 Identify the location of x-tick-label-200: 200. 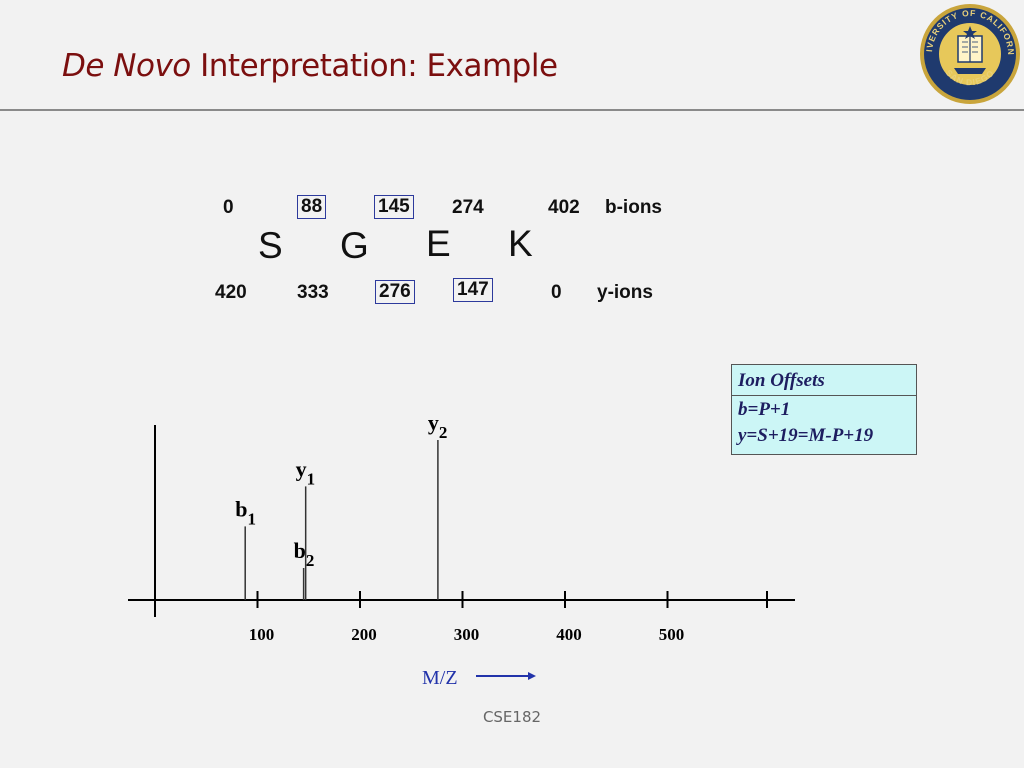
(364, 634).